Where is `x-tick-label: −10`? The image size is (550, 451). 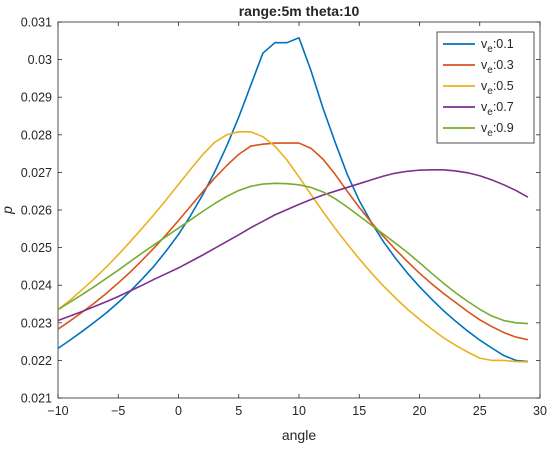 x-tick-label: −10 is located at coordinates (57, 411).